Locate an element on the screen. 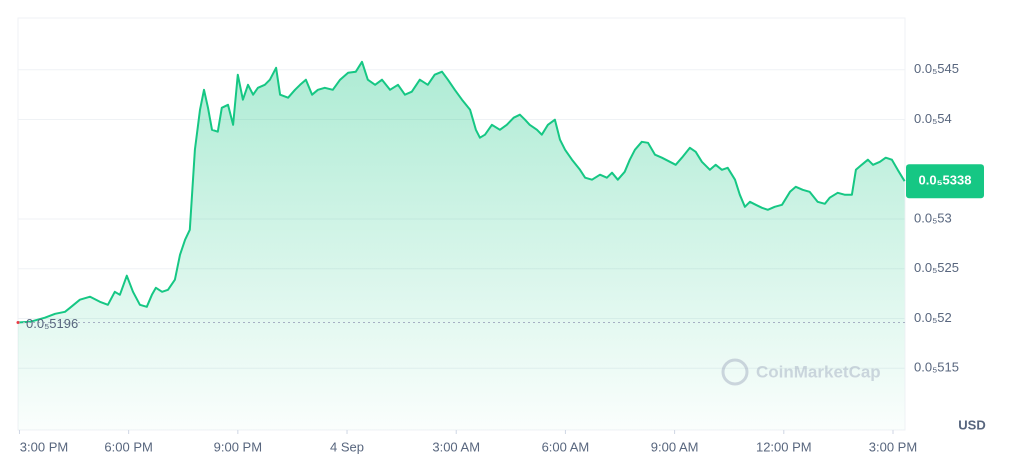 This screenshot has width=1009, height=463. y-tick-label: 0.0₅525 is located at coordinates (936, 267).